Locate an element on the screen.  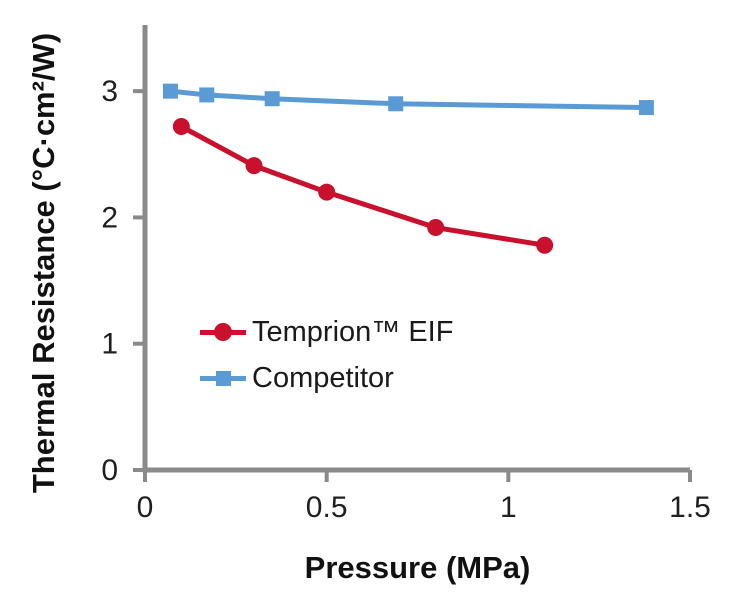
svg-text: 3 is located at coordinates (109, 91).